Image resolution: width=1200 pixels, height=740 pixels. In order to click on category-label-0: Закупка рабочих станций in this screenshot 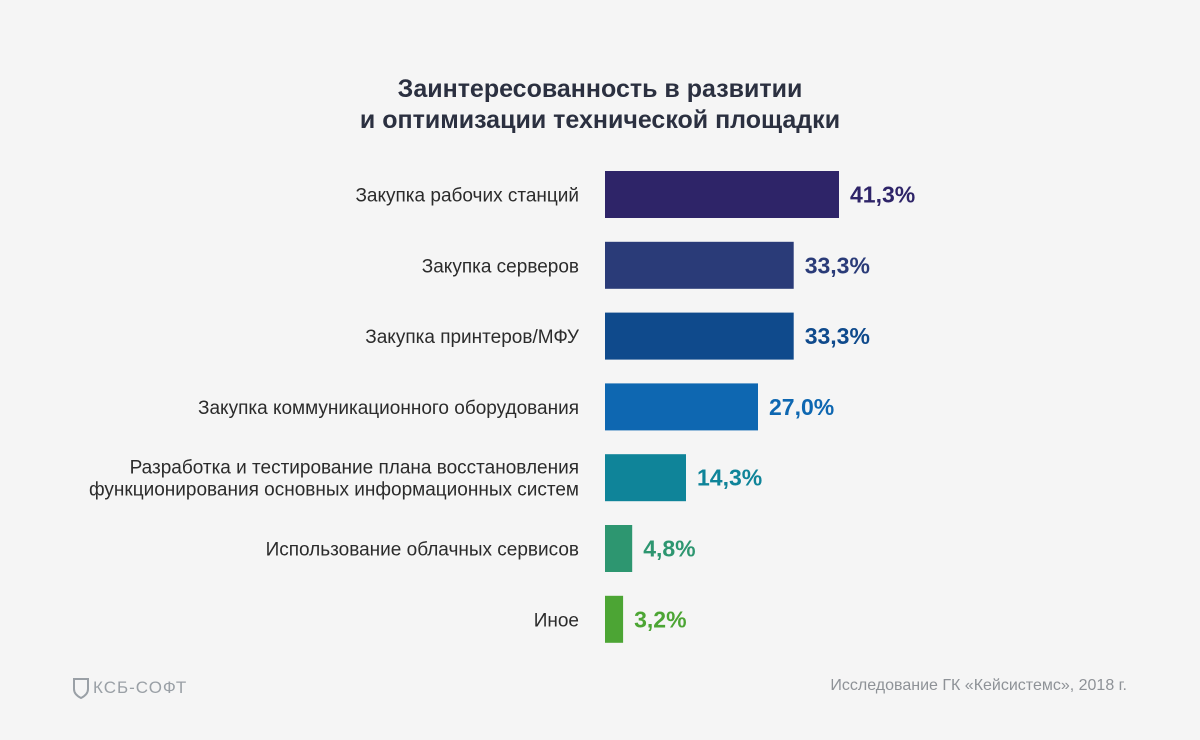, I will do `click(467, 196)`.